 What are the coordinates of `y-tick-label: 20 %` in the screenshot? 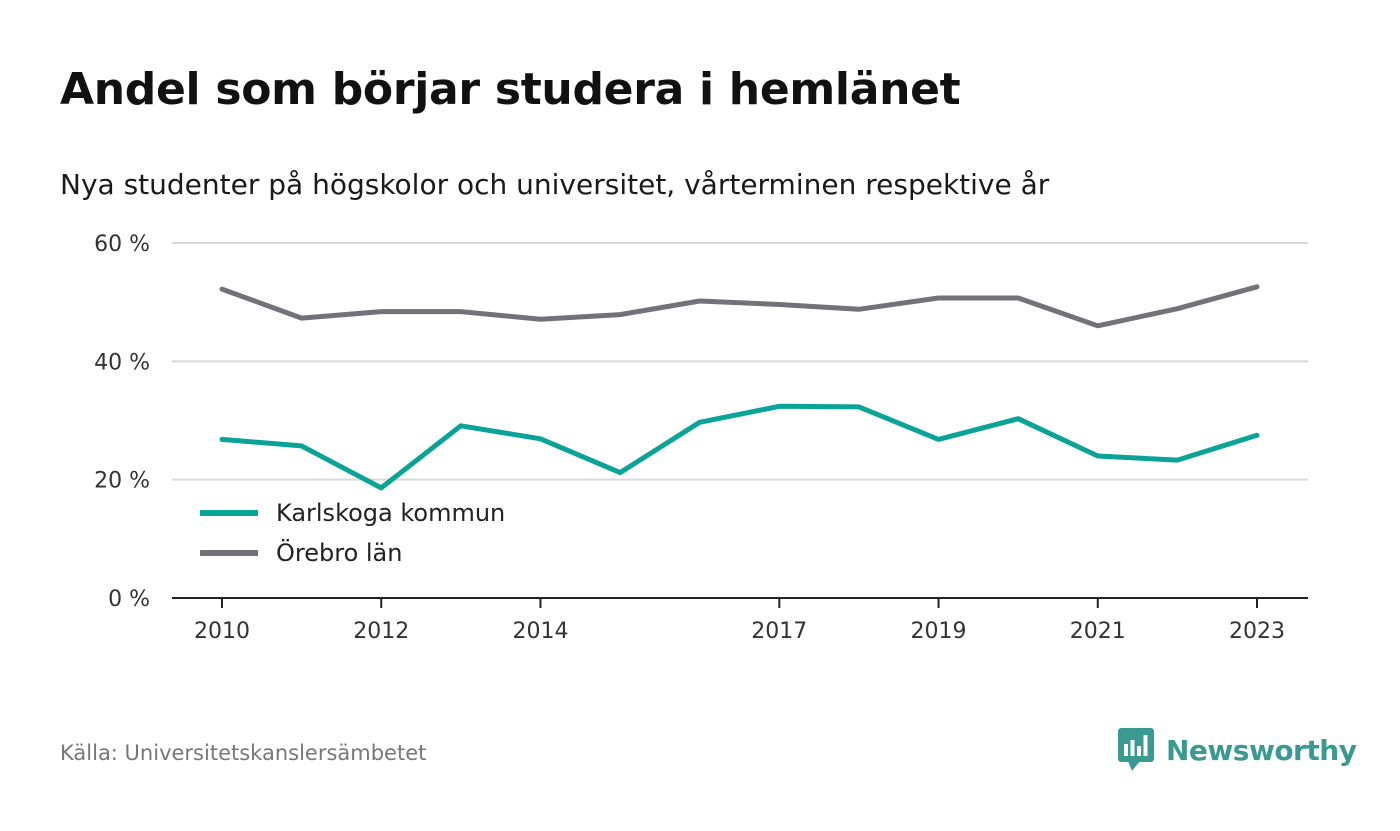 It's located at (122, 481).